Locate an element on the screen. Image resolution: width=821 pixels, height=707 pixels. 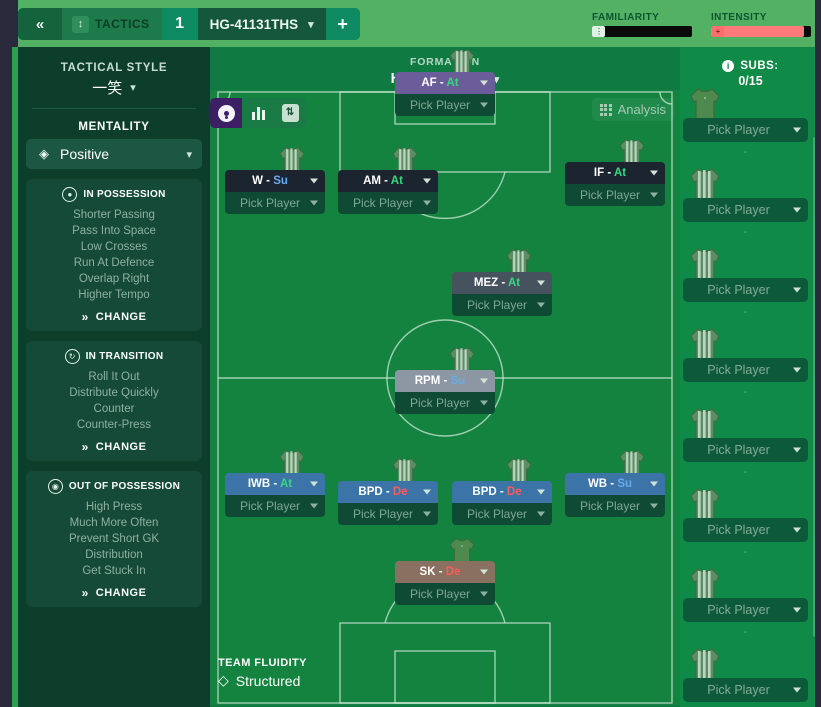
role-selector-bpd-right: BPD - De is located at coordinates (502, 492).